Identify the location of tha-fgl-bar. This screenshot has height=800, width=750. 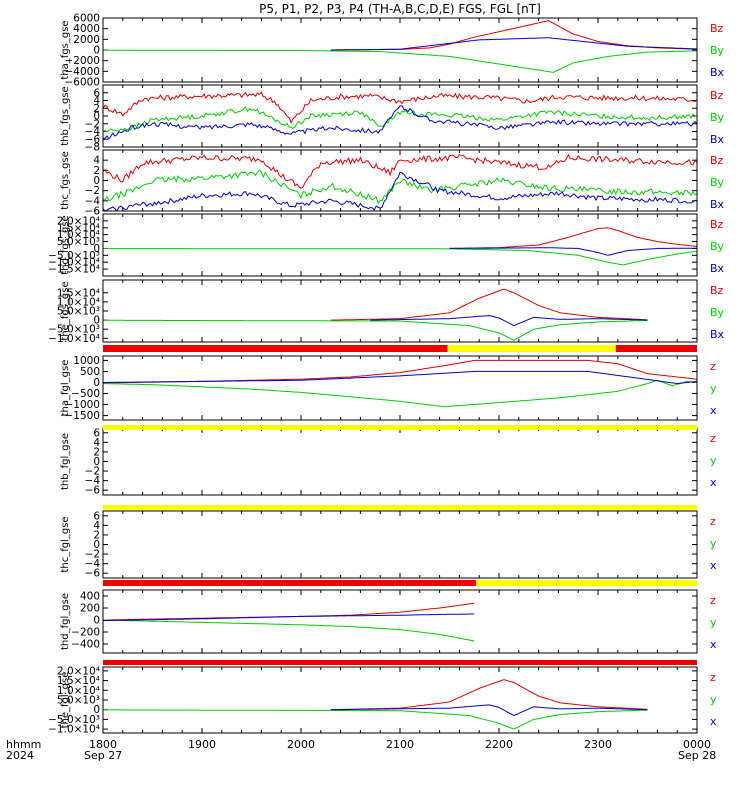
(400, 348).